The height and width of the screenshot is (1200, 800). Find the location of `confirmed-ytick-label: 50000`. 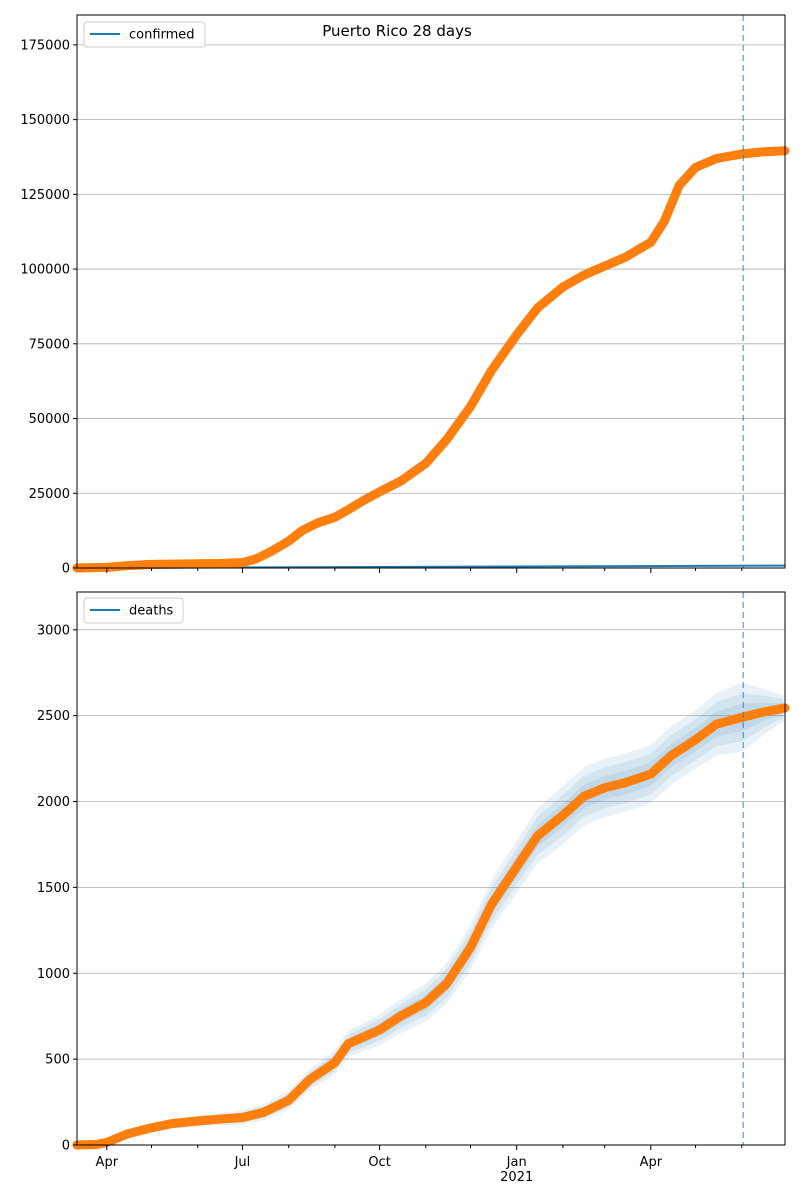

confirmed-ytick-label: 50000 is located at coordinates (49, 419).